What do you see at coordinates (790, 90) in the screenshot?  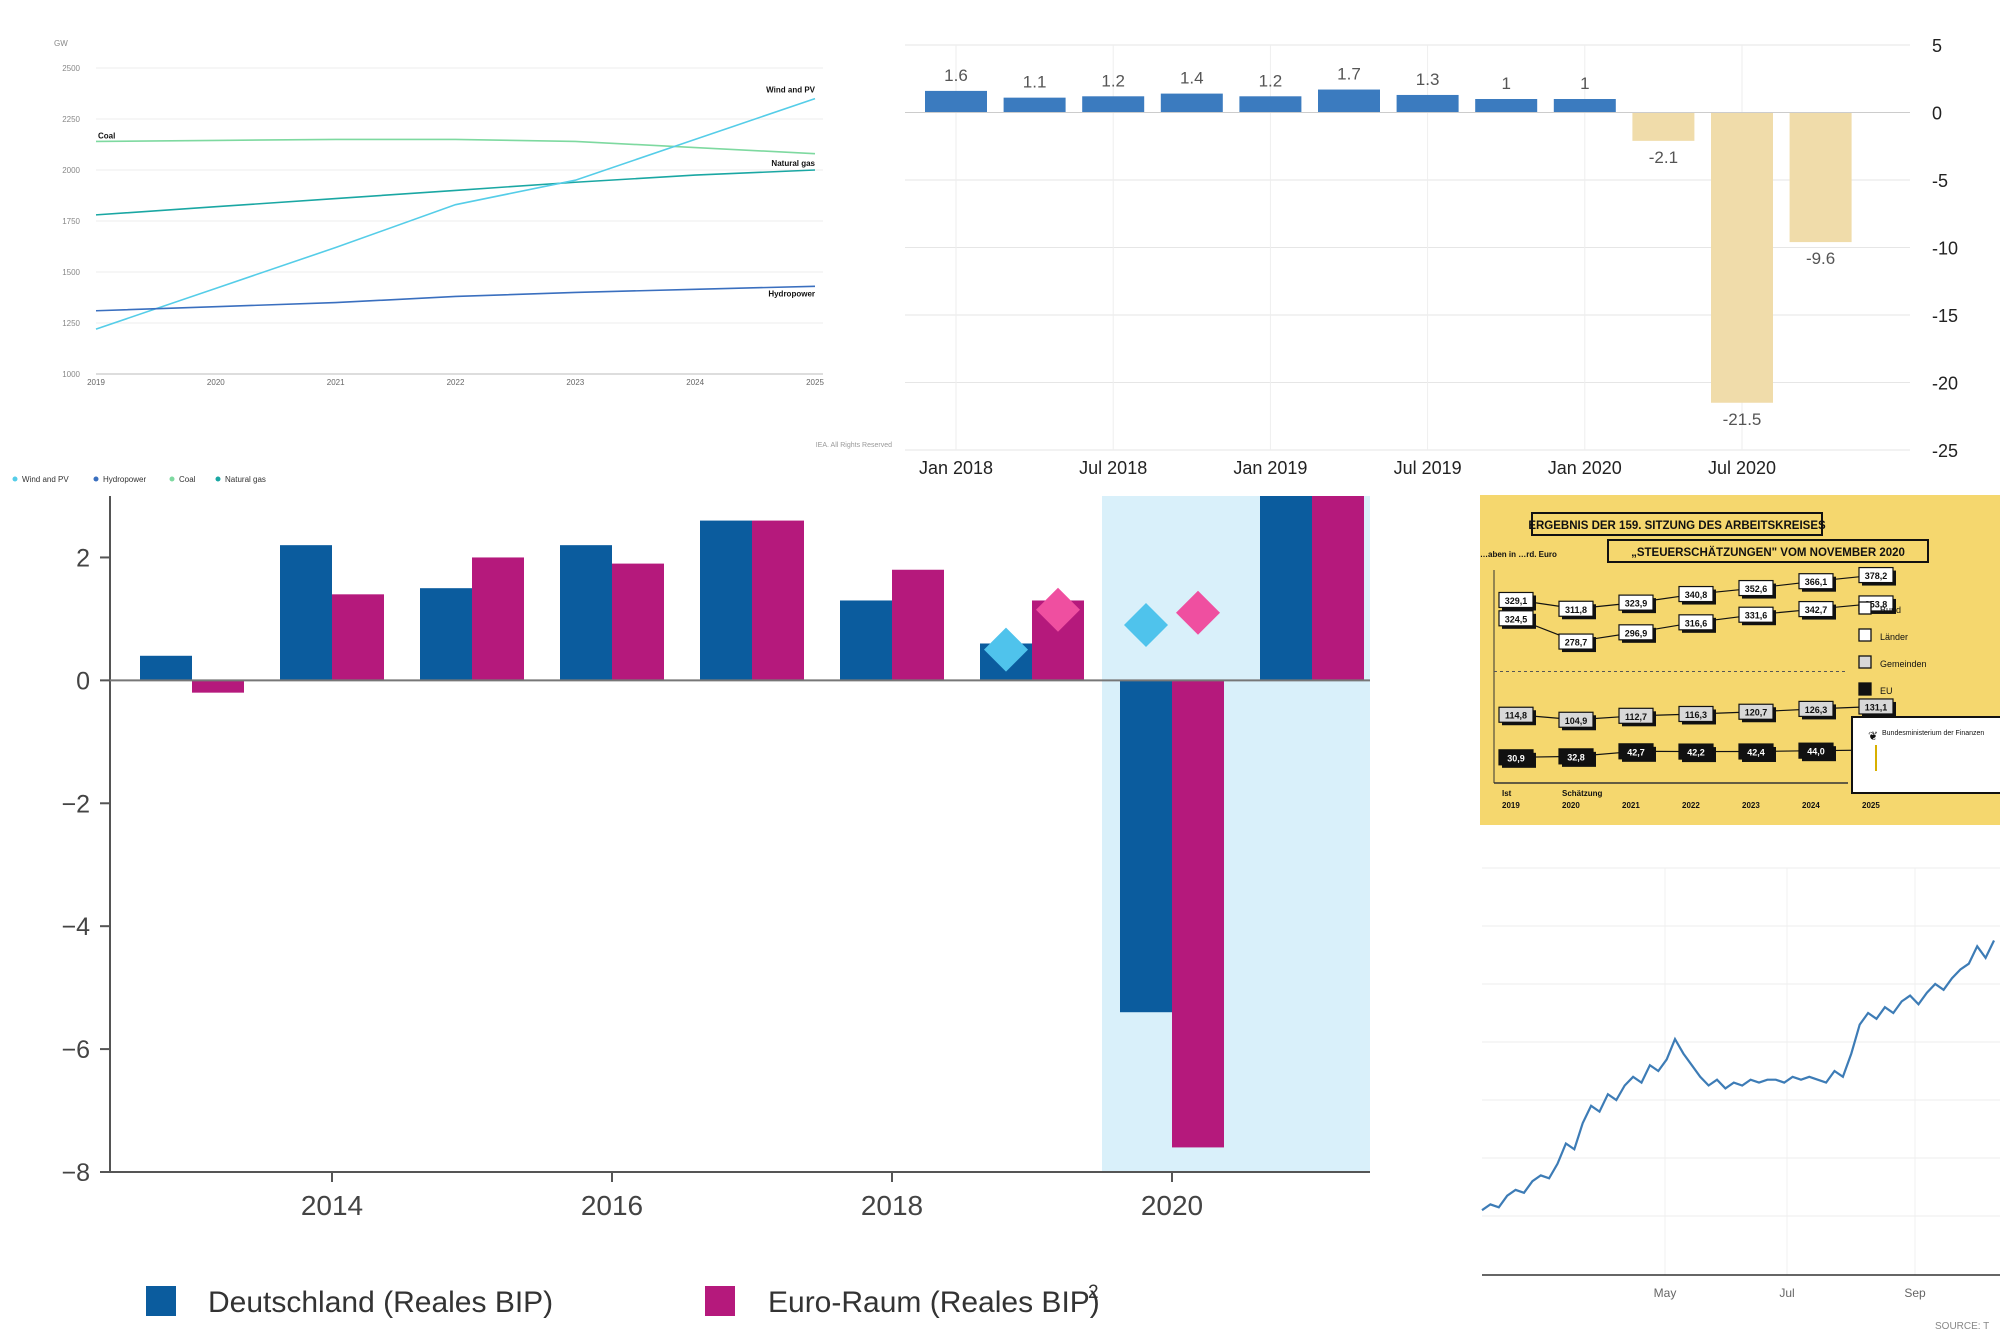 I see `series-label: Wind and PV` at bounding box center [790, 90].